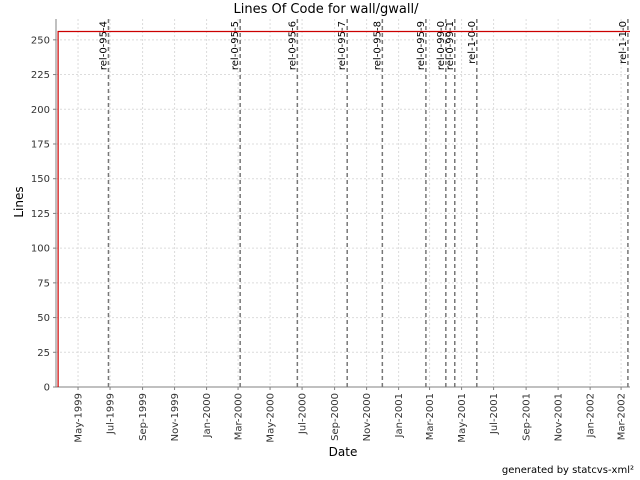 The height and width of the screenshot is (480, 640). I want to click on x-tick-label: Sep-2000, so click(335, 417).